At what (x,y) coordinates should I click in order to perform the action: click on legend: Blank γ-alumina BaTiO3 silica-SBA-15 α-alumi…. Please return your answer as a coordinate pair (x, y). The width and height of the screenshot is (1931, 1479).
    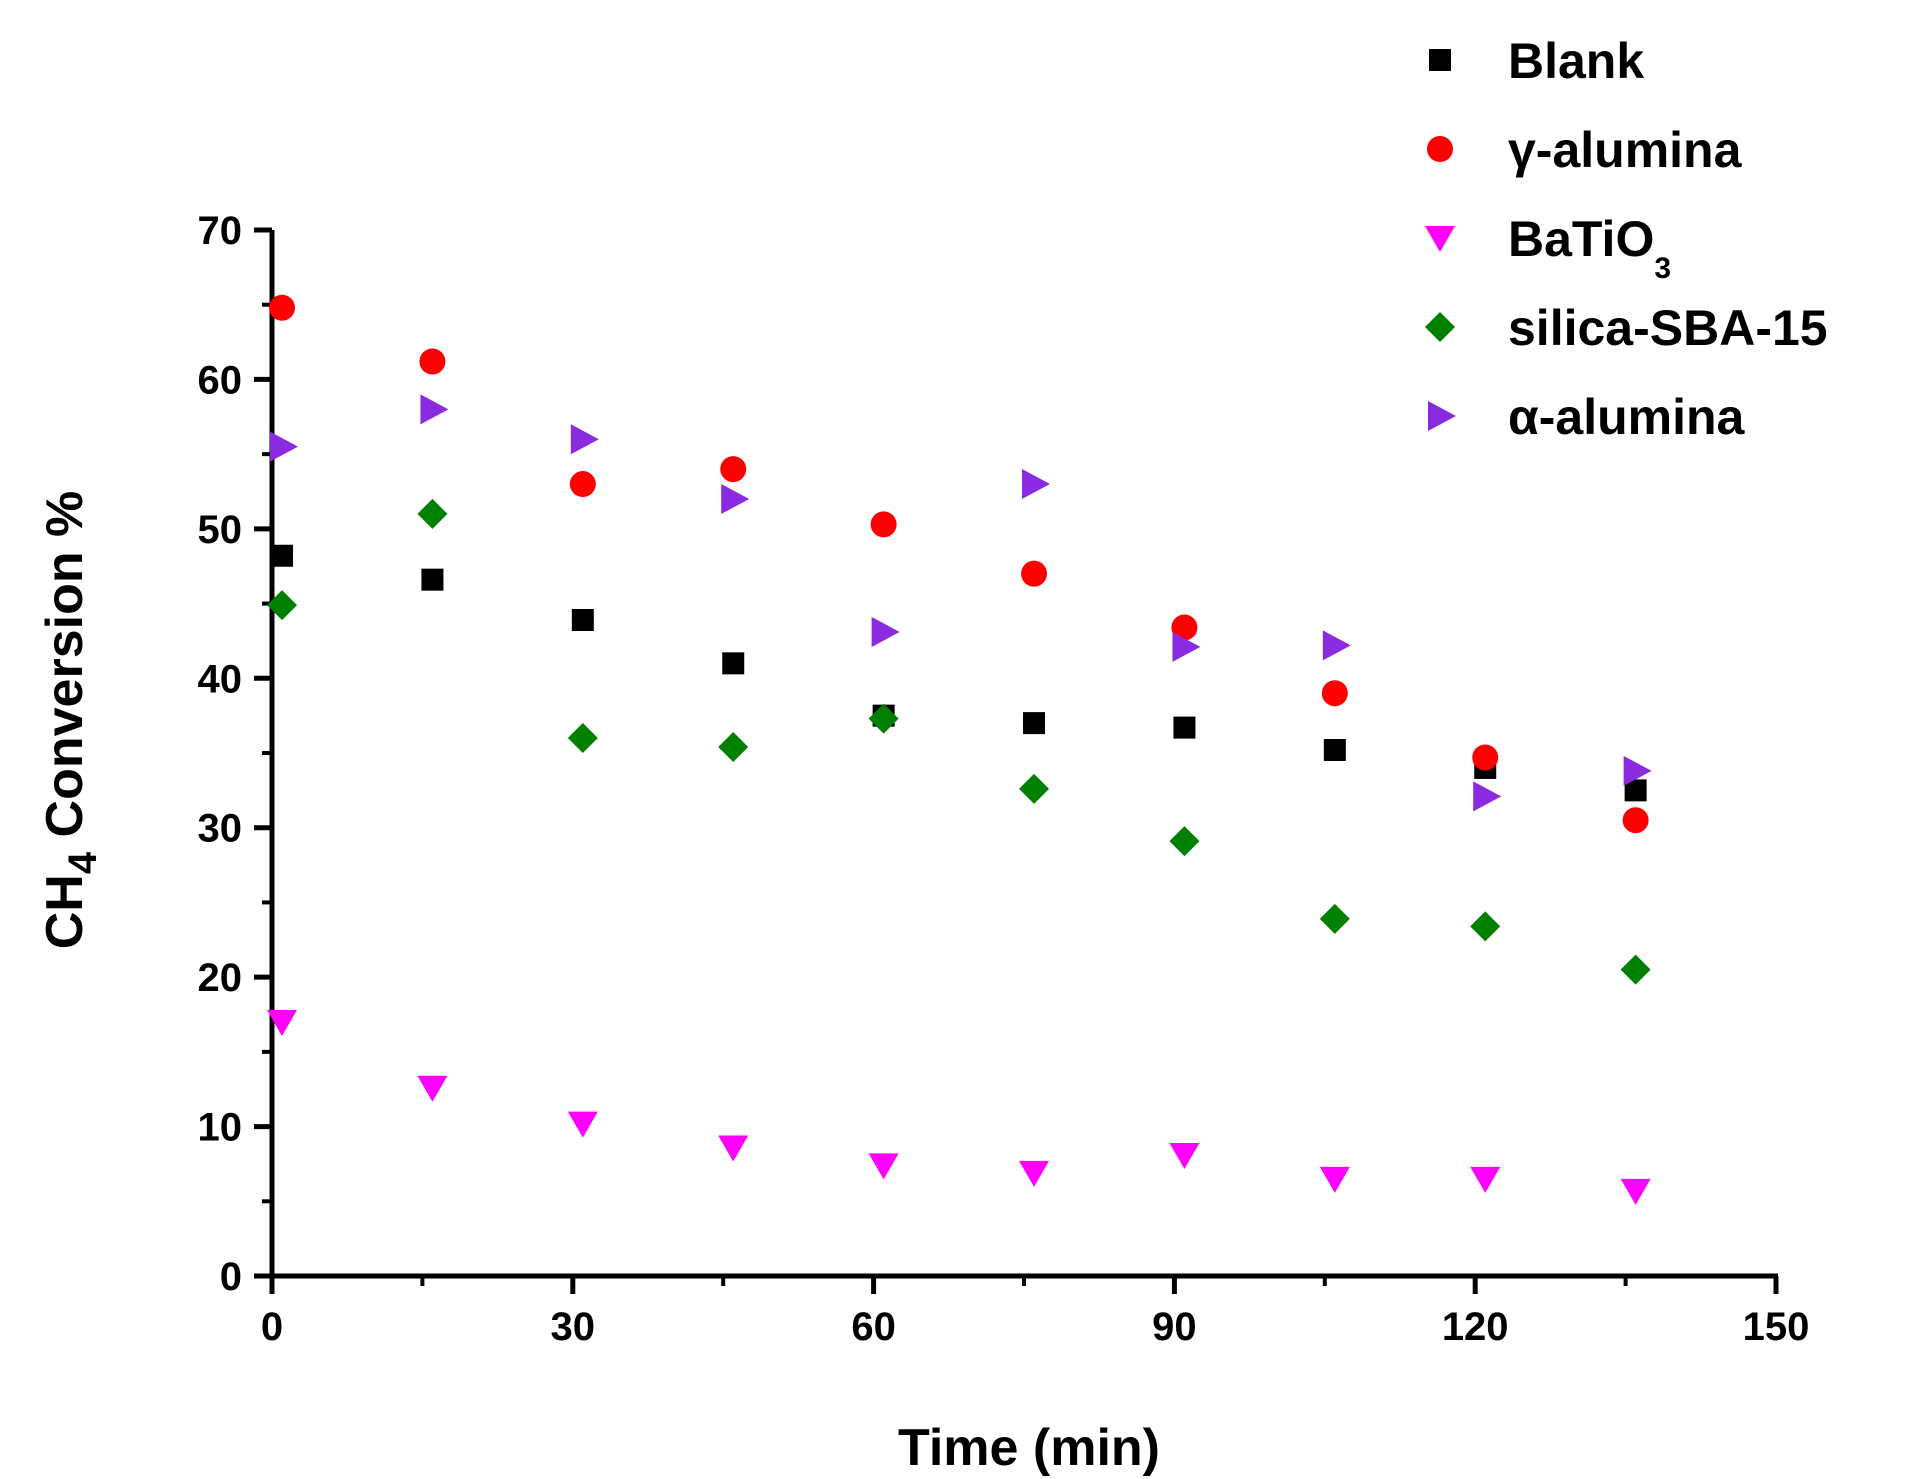
    Looking at the image, I should click on (1626, 239).